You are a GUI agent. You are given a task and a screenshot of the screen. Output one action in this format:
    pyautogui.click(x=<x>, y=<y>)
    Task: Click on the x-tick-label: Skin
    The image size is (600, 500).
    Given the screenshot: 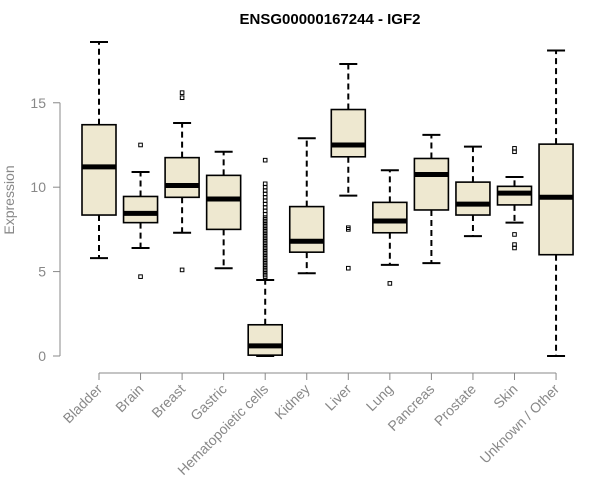 What is the action you would take?
    pyautogui.click(x=505, y=396)
    